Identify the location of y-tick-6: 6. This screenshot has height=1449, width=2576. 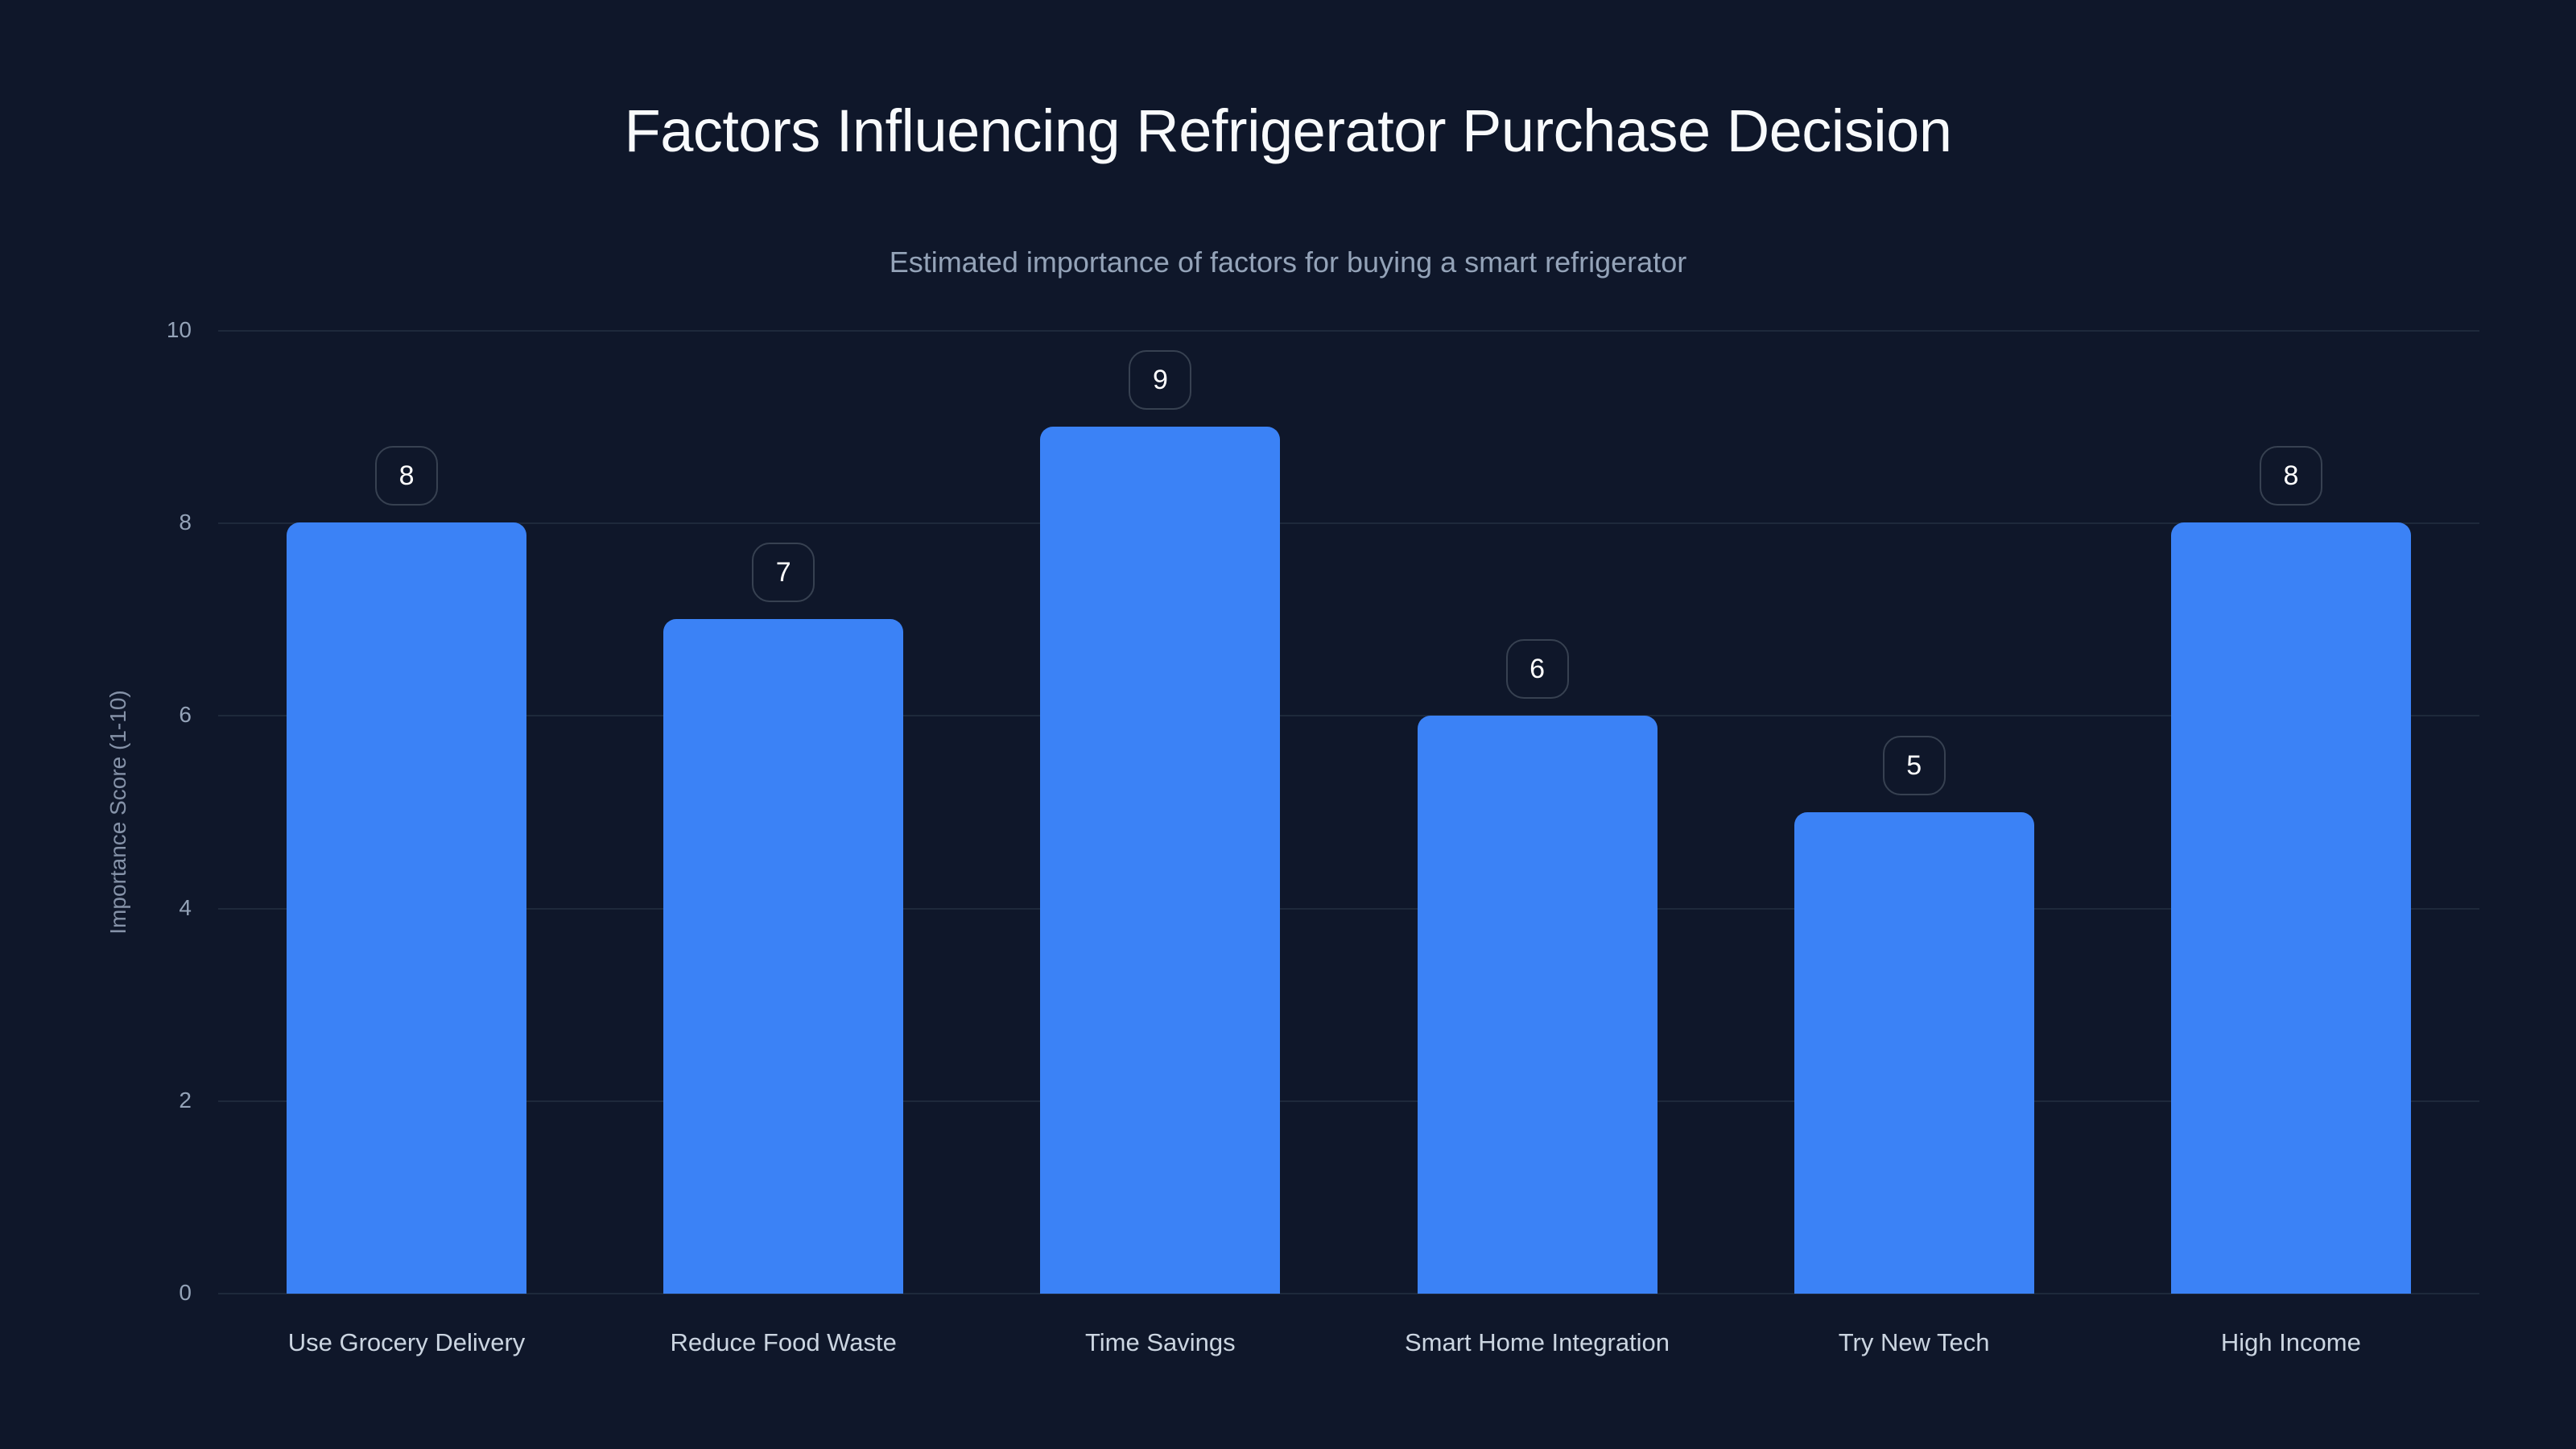
(185, 714).